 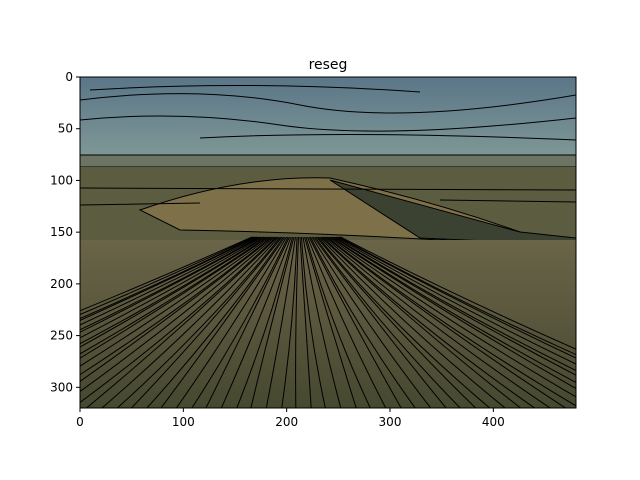 I want to click on y-tick-label: 50, so click(x=65, y=129).